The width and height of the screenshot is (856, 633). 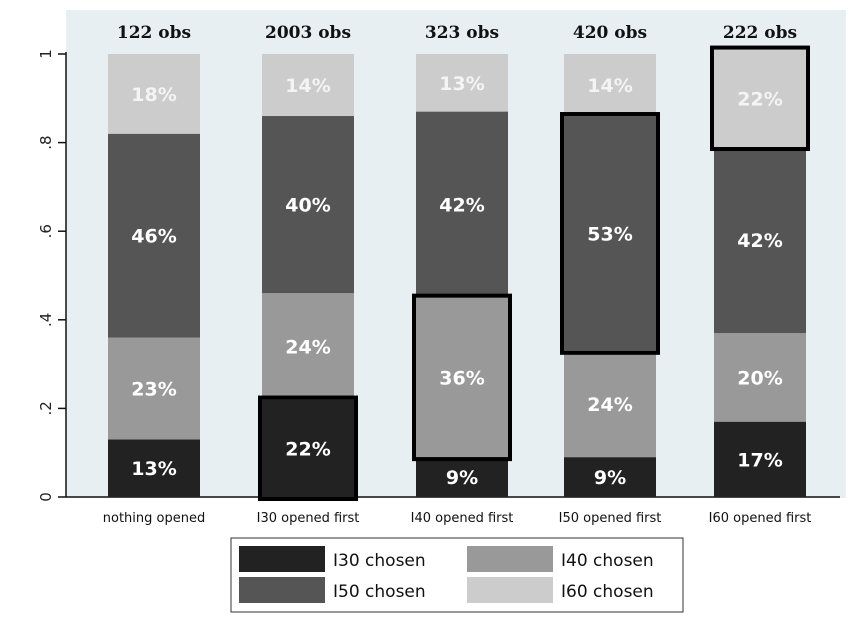 What do you see at coordinates (607, 561) in the screenshot?
I see `legend-label: I40 chosen` at bounding box center [607, 561].